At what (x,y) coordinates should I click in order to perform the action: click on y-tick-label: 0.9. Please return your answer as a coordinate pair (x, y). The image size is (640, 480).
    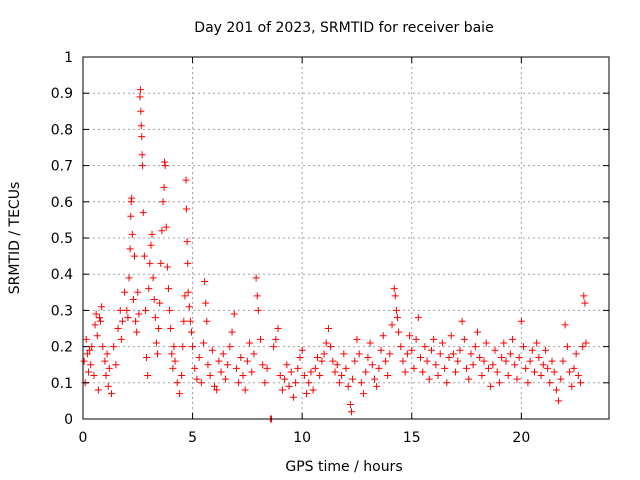
    Looking at the image, I should click on (62, 94).